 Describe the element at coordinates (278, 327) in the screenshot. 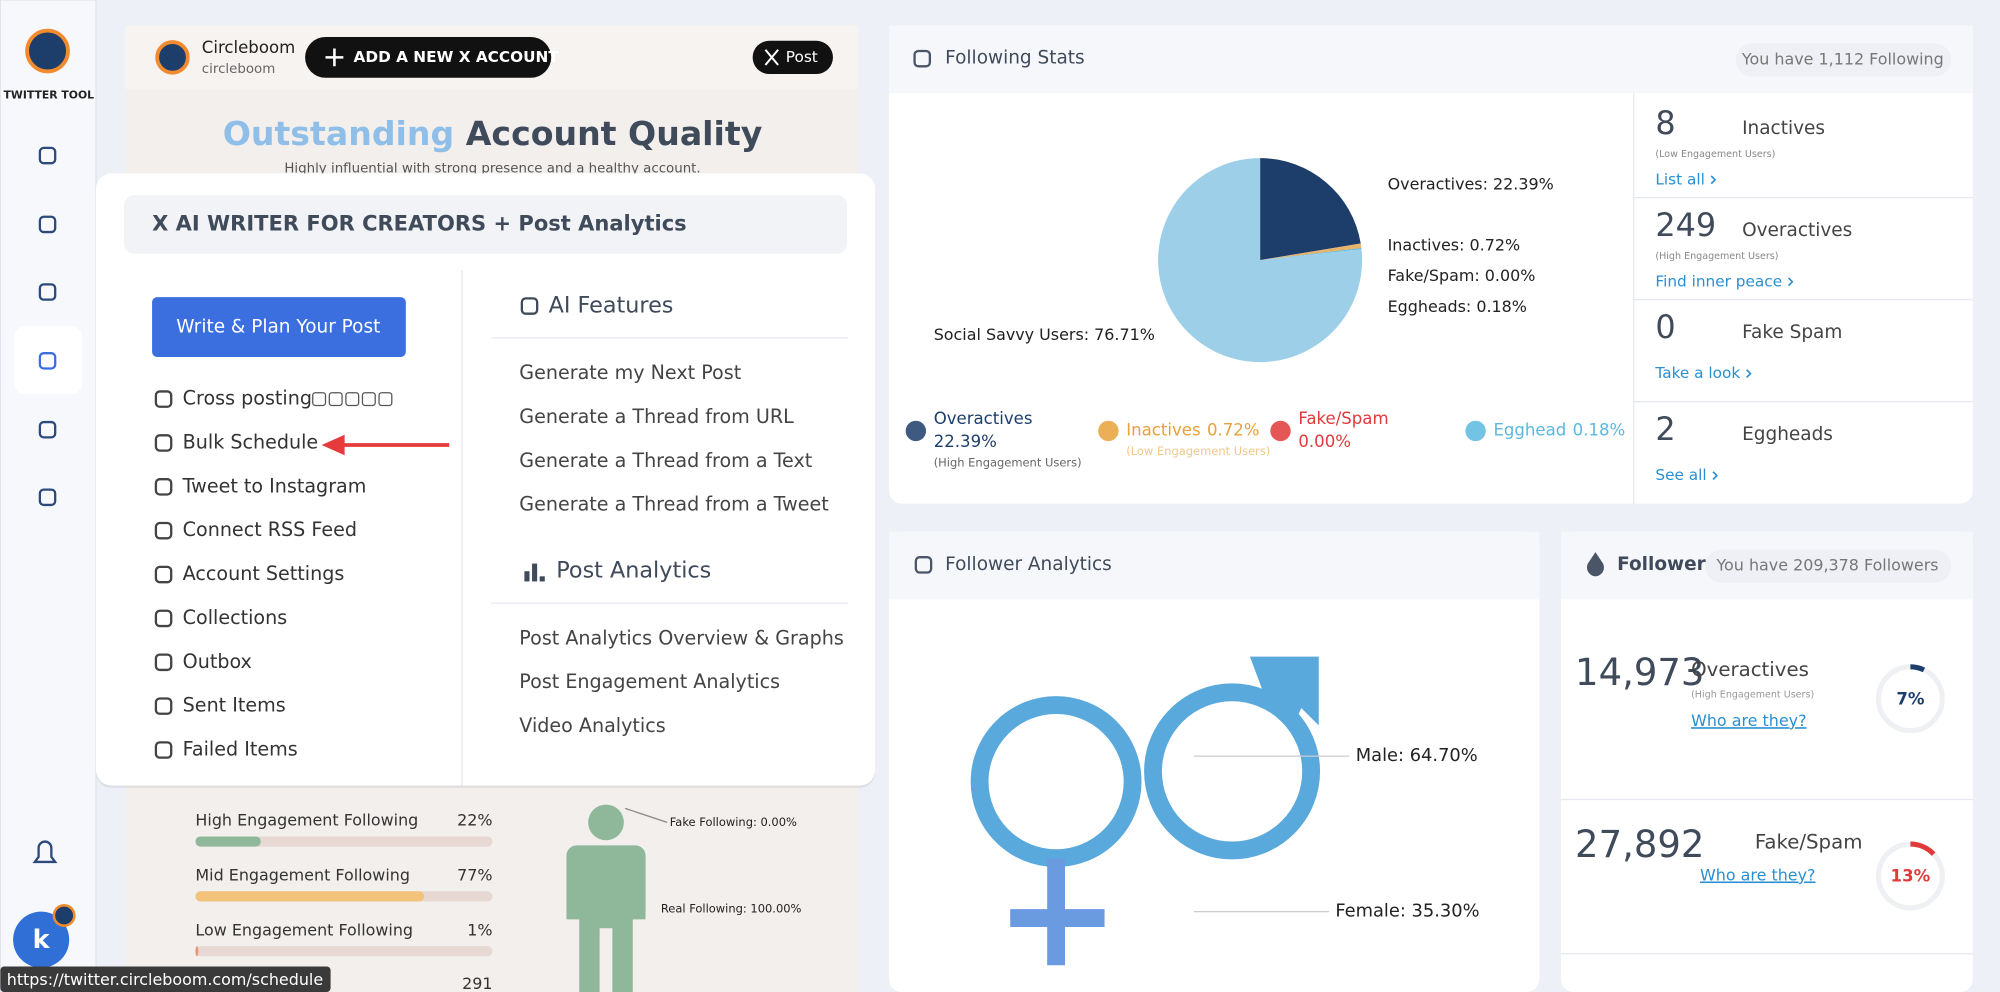

I see `write-button-label: Write & Plan Your Post` at that location.